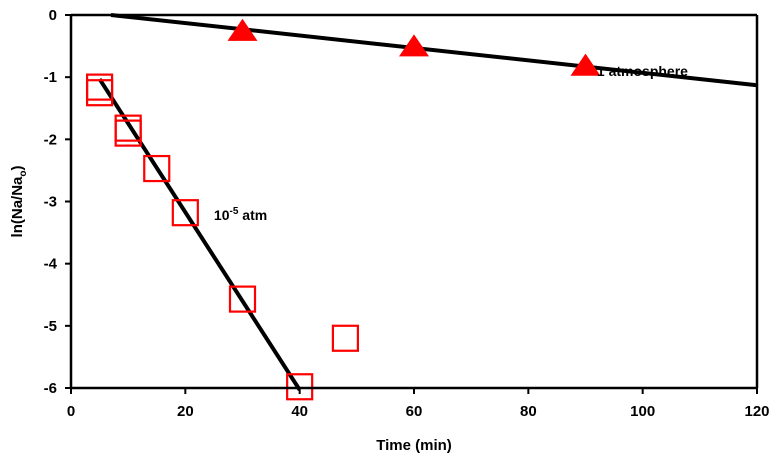 The width and height of the screenshot is (775, 459). I want to click on y-tick-label: -5, so click(50, 326).